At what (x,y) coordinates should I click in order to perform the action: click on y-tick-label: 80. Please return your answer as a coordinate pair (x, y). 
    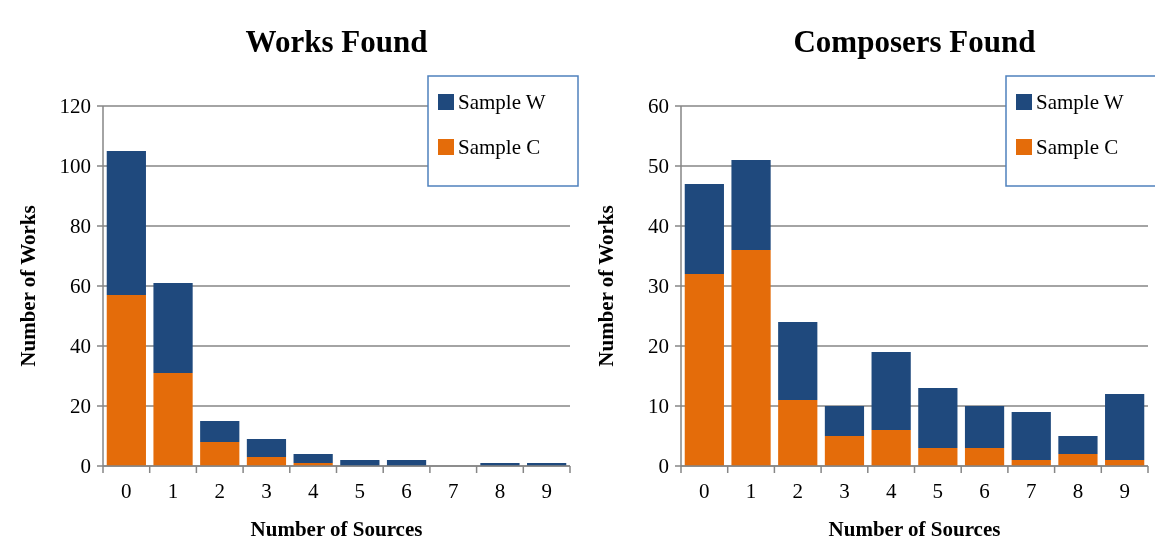
    Looking at the image, I should click on (80, 226).